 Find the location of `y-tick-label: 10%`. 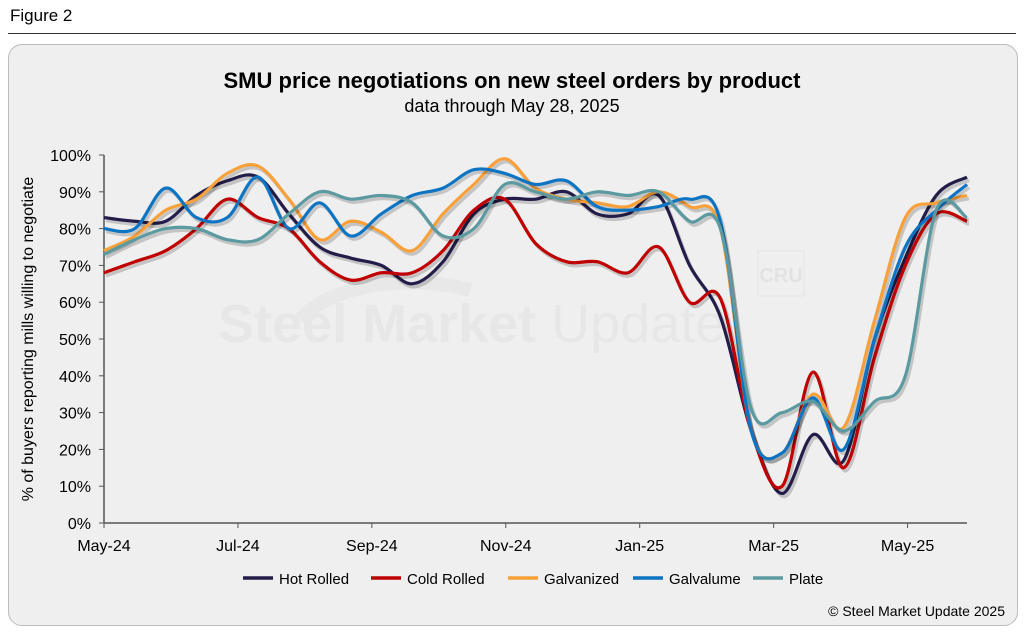

y-tick-label: 10% is located at coordinates (75, 487).